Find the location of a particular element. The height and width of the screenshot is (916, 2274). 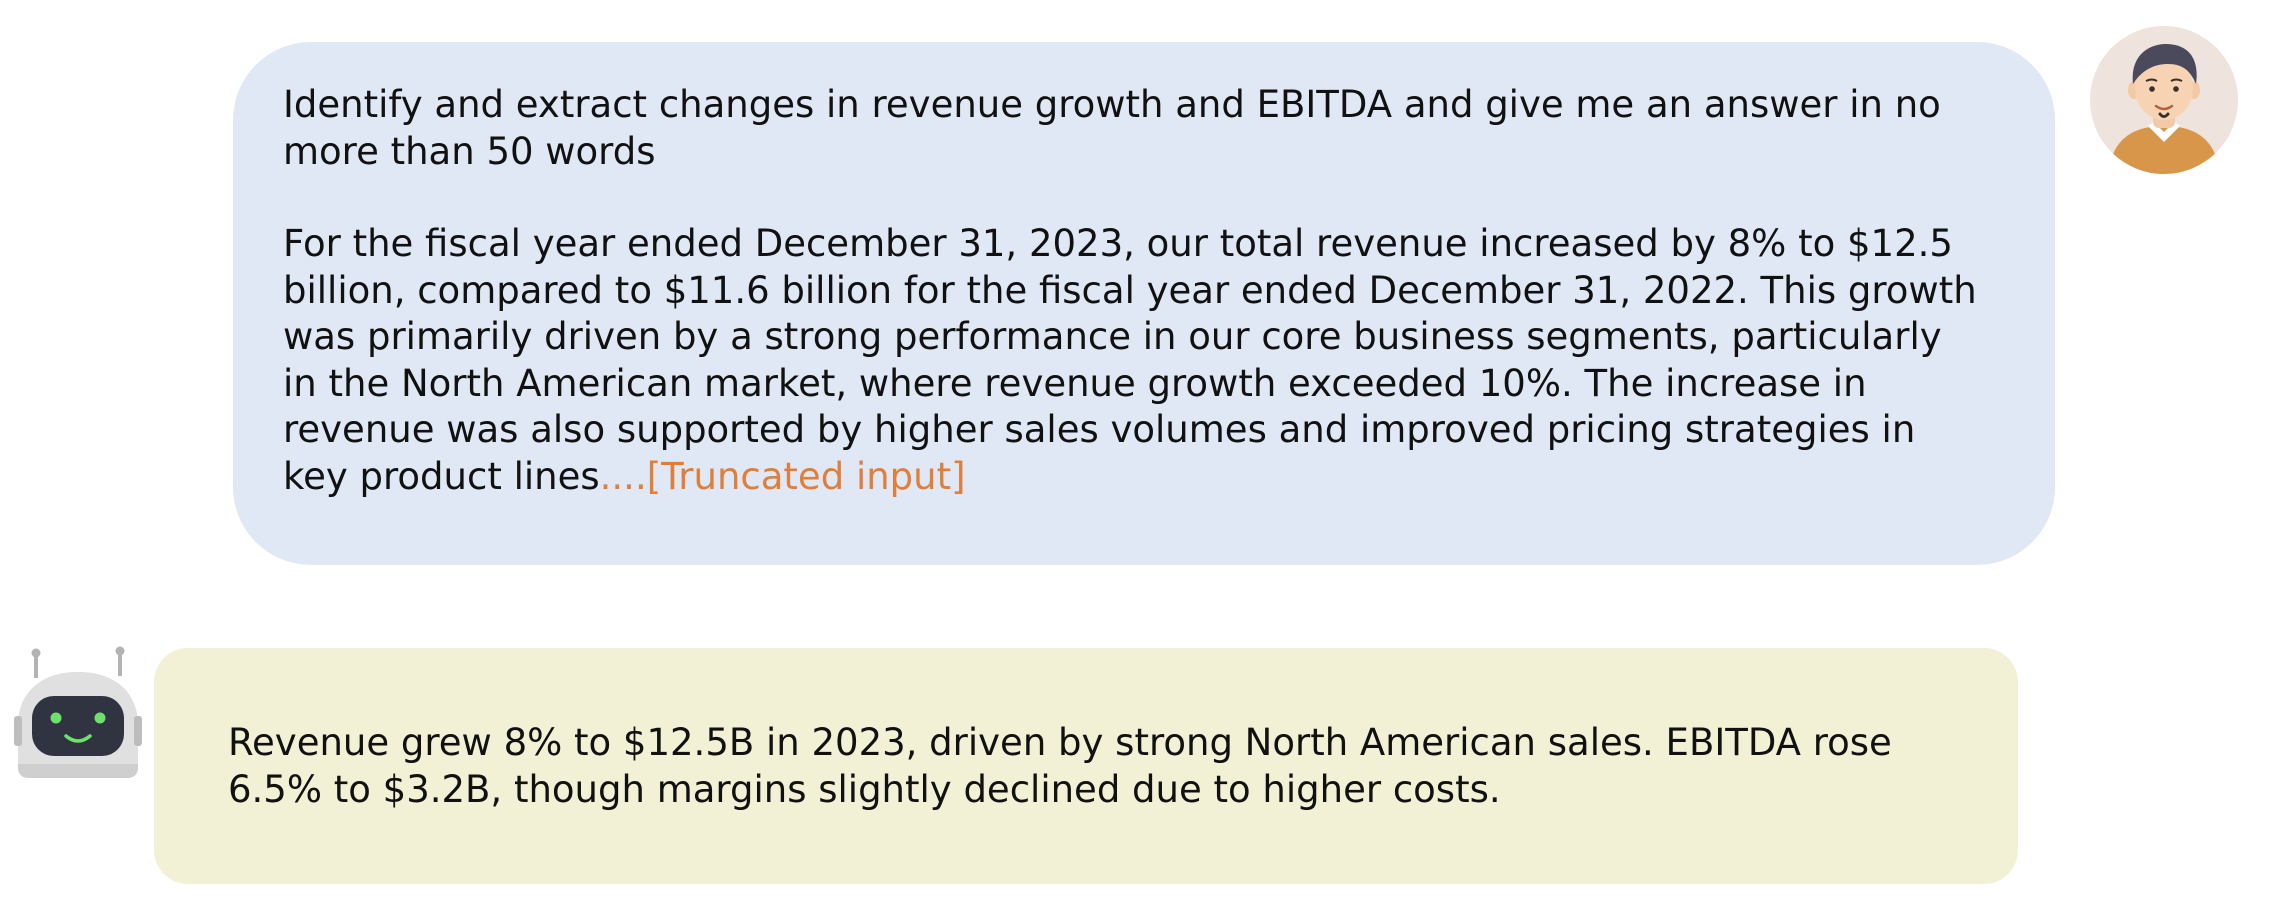

truncation-marker: ....[Truncated input] is located at coordinates (782, 476).